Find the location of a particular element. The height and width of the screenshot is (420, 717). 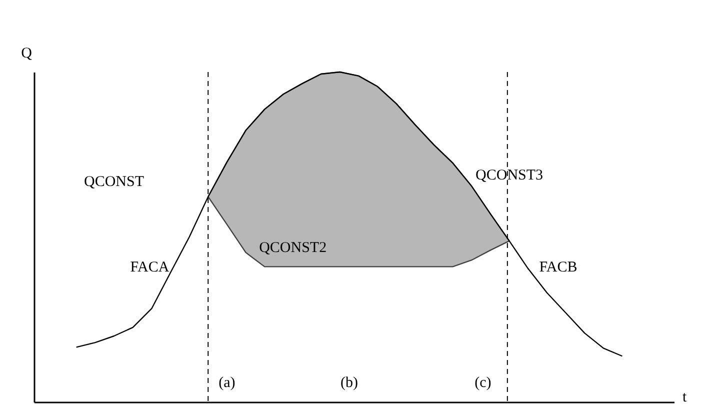

annotation: QCONST2 is located at coordinates (293, 248).